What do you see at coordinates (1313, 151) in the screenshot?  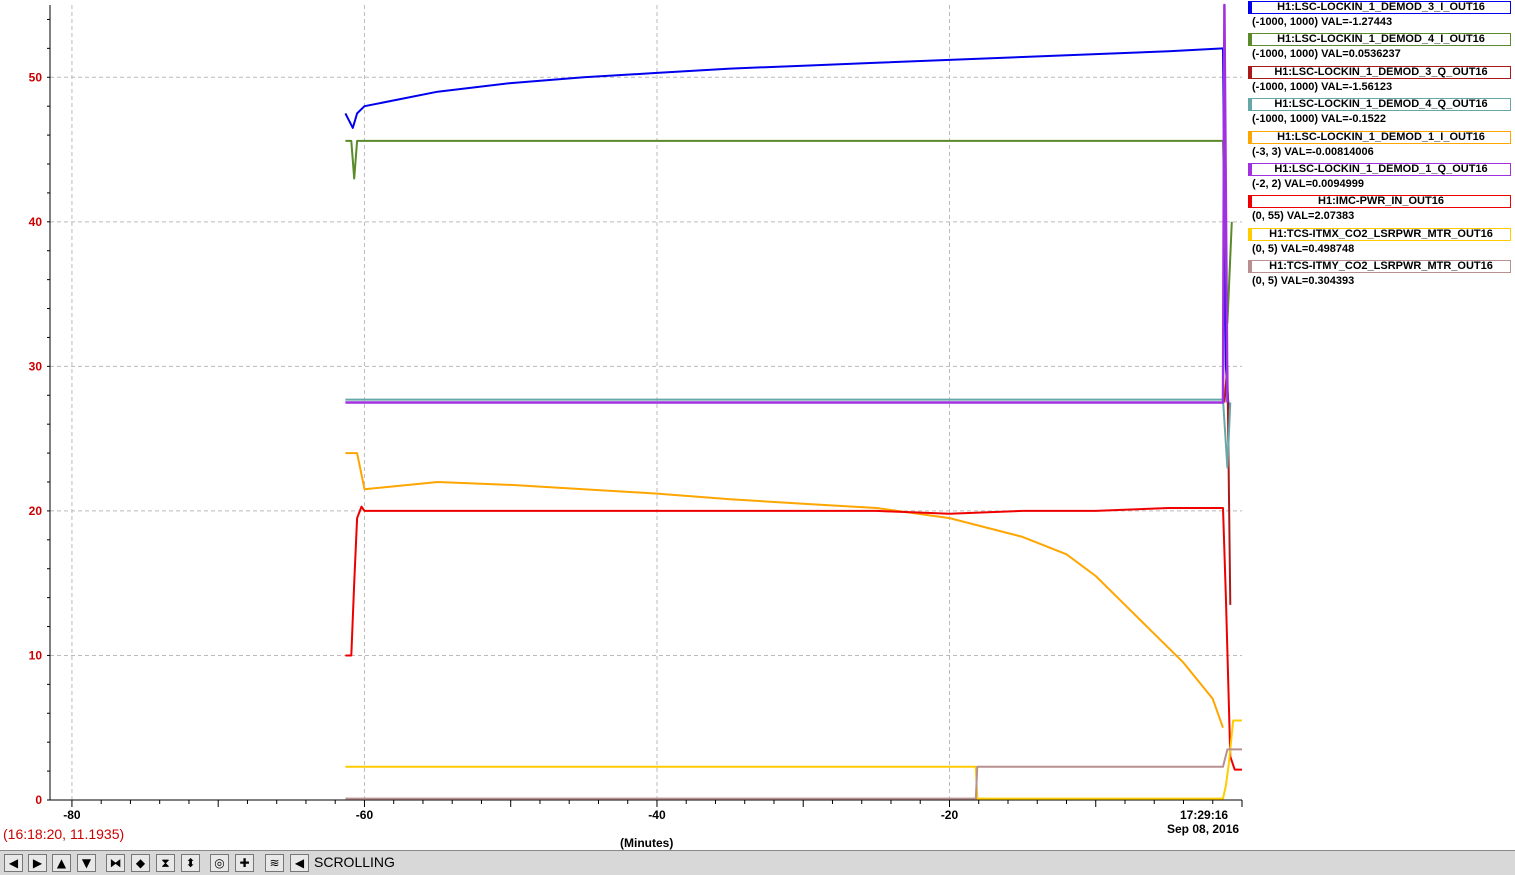 I see `legend-range-value: (-3, 3) VAL=-0.00814006` at bounding box center [1313, 151].